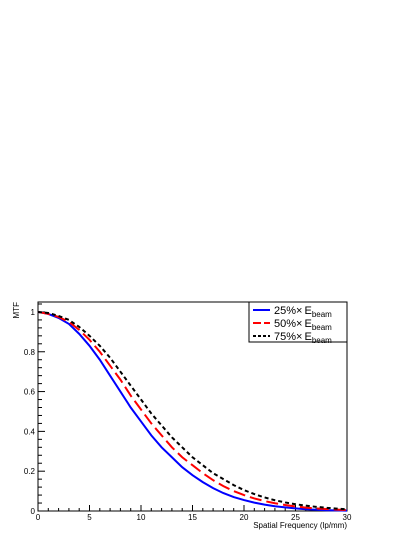 The width and height of the screenshot is (415, 537). Describe the element at coordinates (244, 517) in the screenshot. I see `x-tick-label: 20` at that location.